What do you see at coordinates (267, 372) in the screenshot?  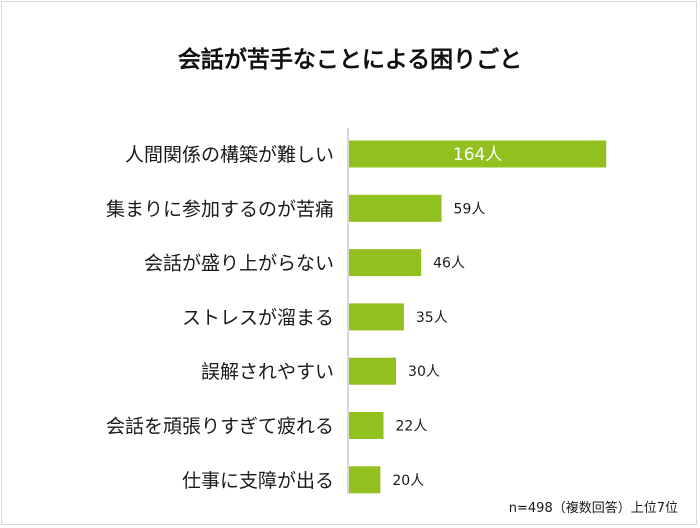 I see `category-label-5: 誤解されやすい` at bounding box center [267, 372].